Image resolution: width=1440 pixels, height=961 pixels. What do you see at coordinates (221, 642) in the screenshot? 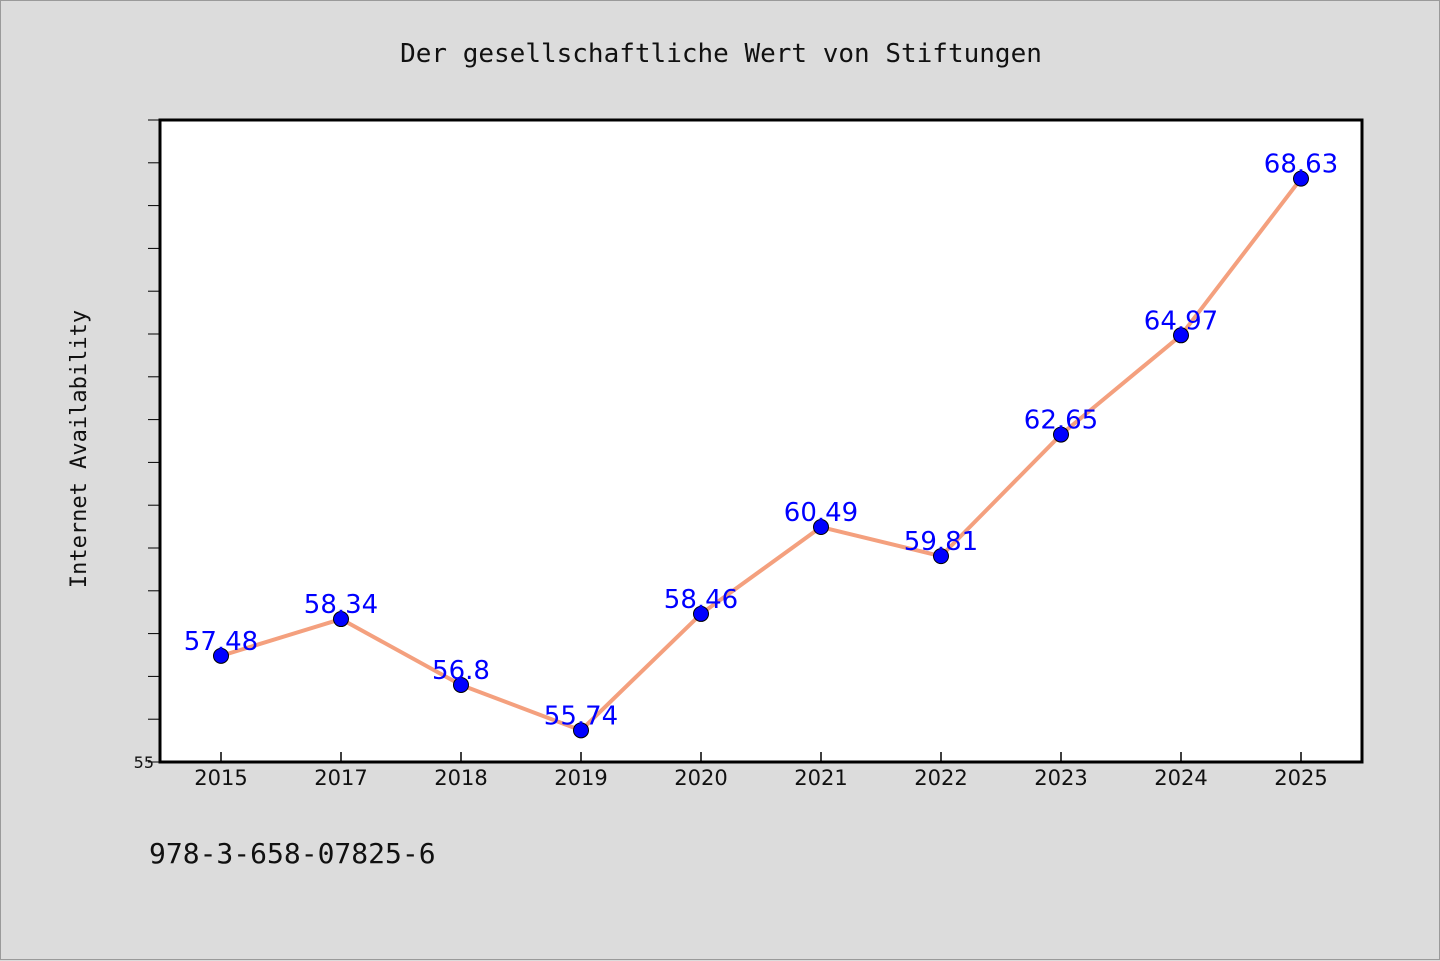
I see `data-label: 57.48` at bounding box center [221, 642].